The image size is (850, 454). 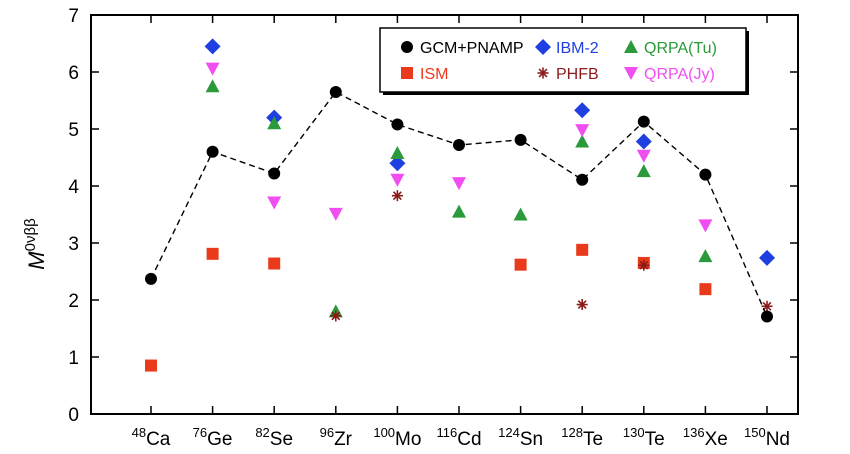 I want to click on y-tick-label: 1, so click(x=73, y=358).